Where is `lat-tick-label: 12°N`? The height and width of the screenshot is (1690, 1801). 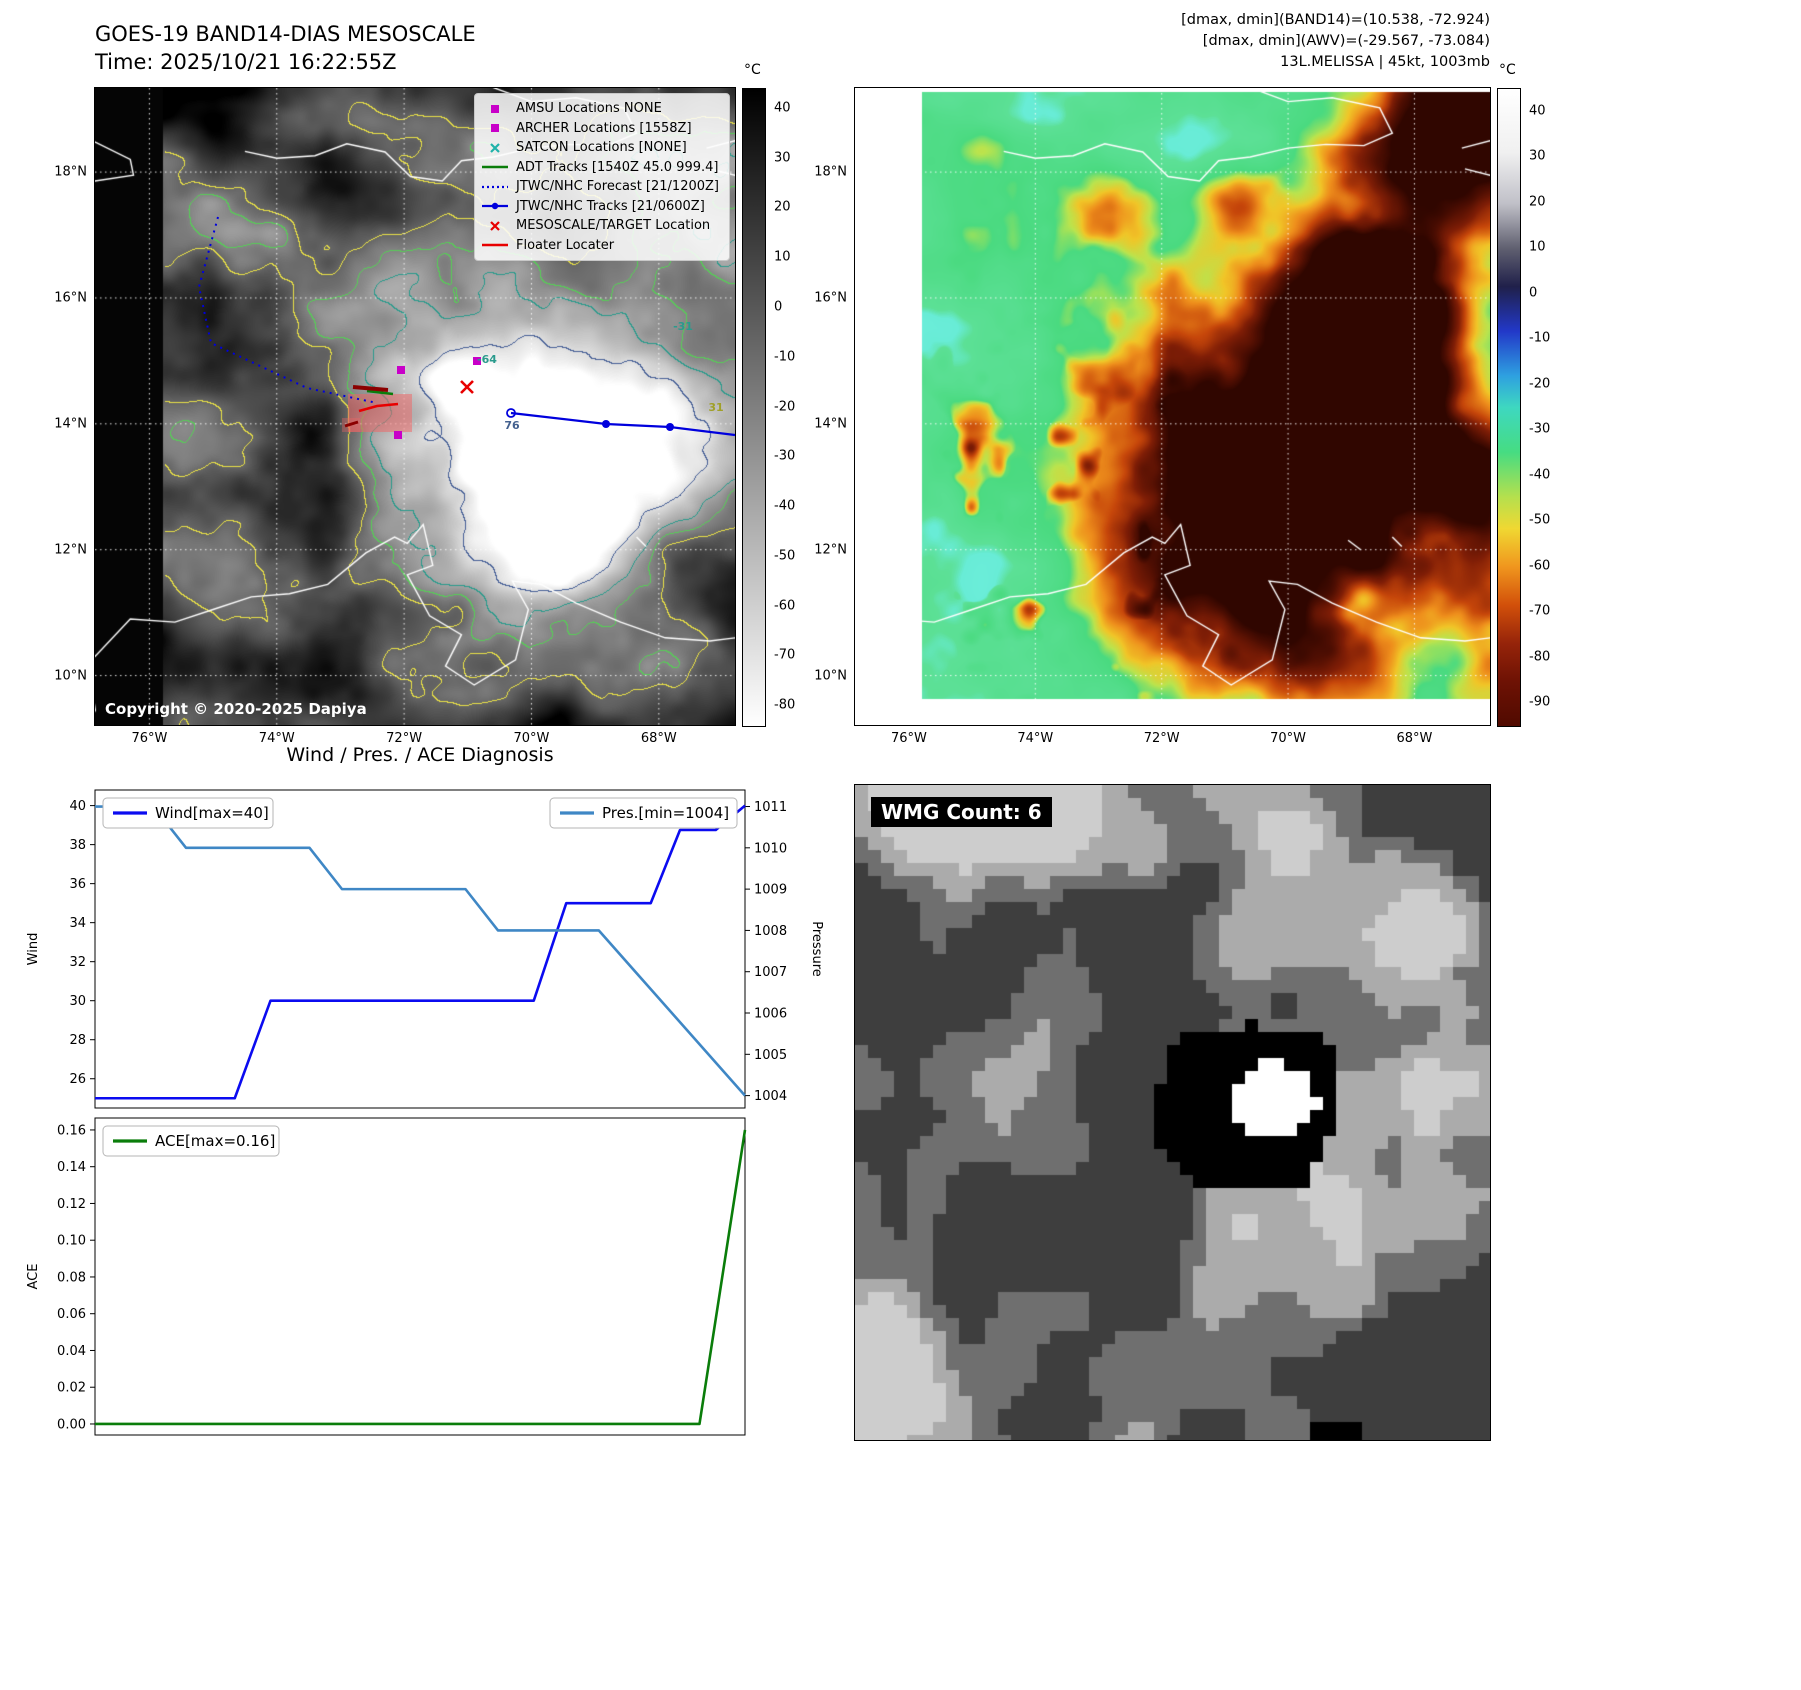 lat-tick-label: 12°N is located at coordinates (830, 550).